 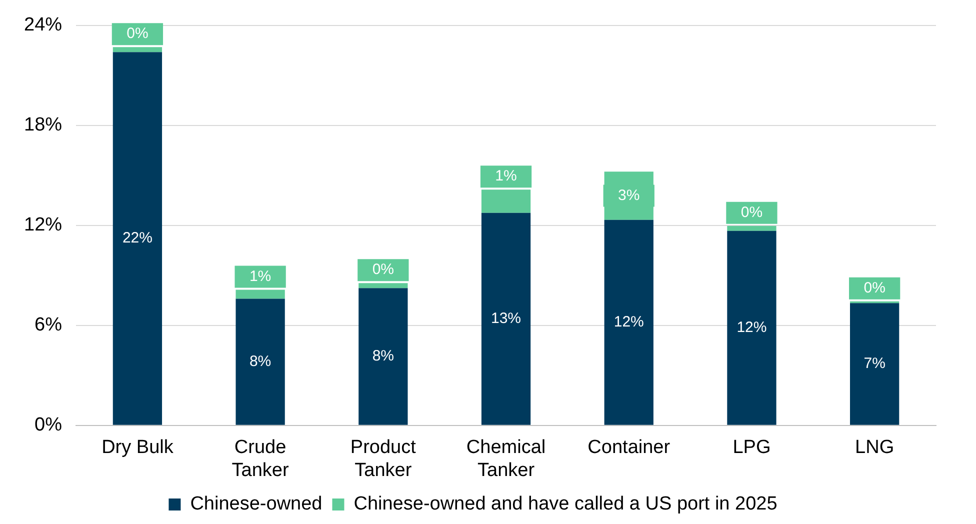 What do you see at coordinates (256, 504) in the screenshot?
I see `legend-label: Chinese-owned` at bounding box center [256, 504].